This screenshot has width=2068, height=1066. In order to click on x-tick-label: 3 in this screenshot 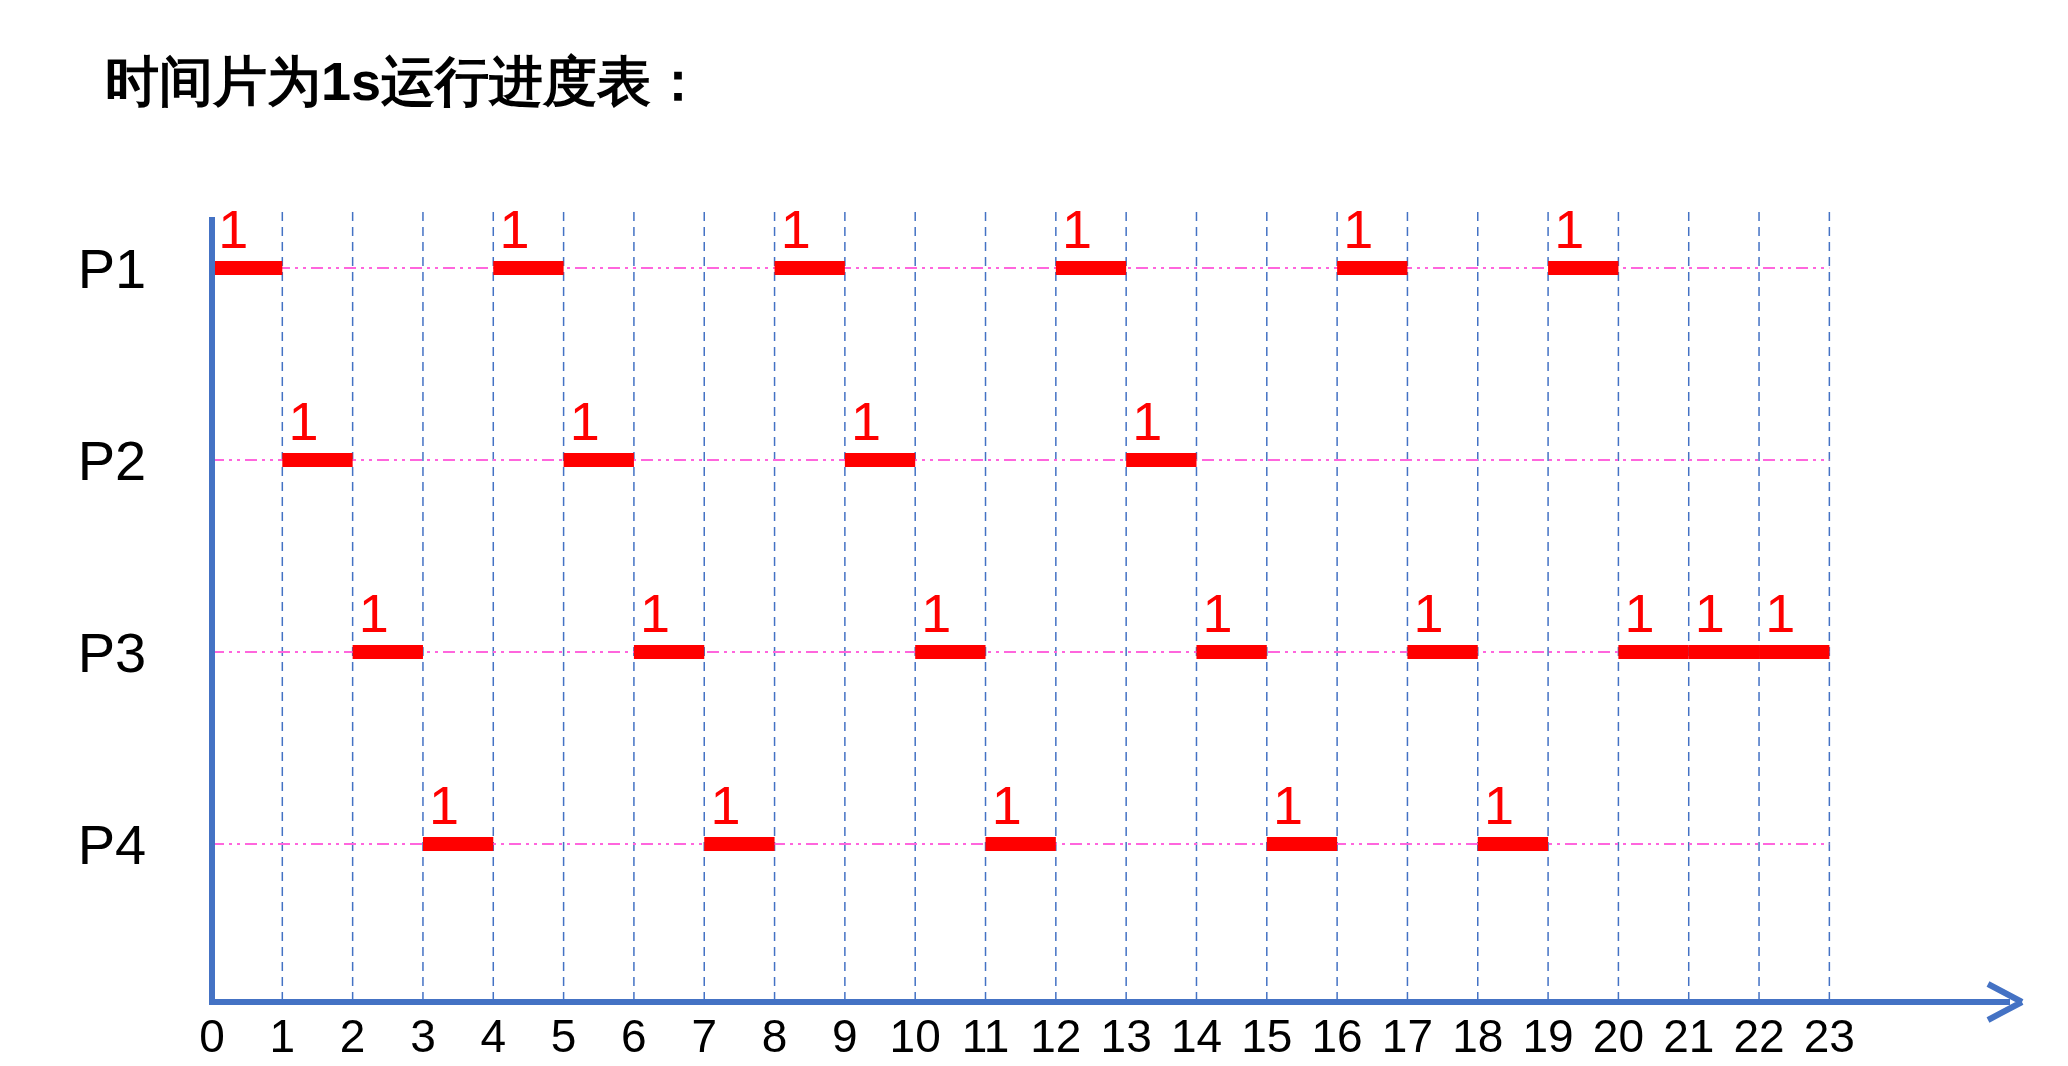, I will do `click(423, 1036)`.